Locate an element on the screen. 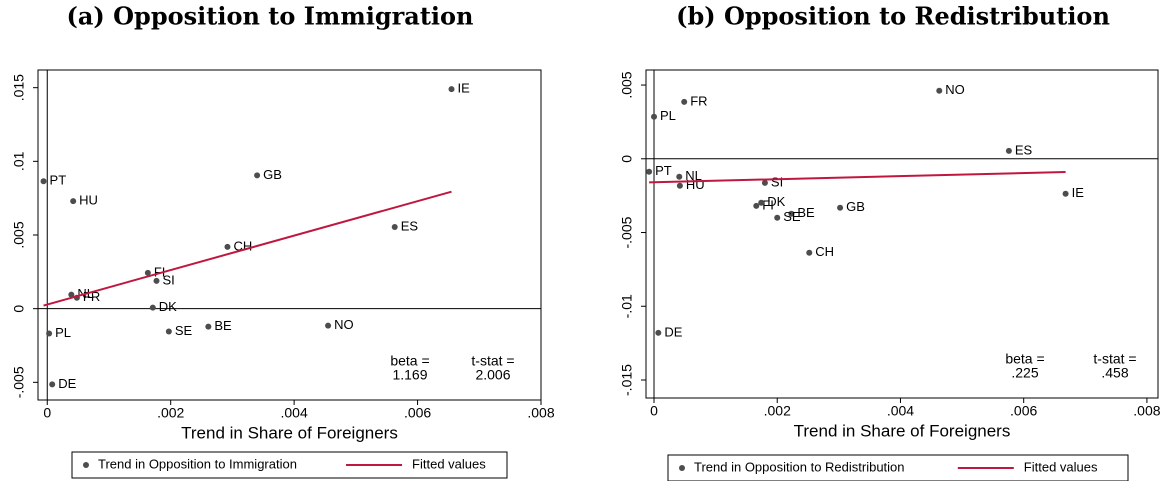 This screenshot has height=486, width=1174. chart-title: (a) Opposition to Immigration is located at coordinates (270, 16).